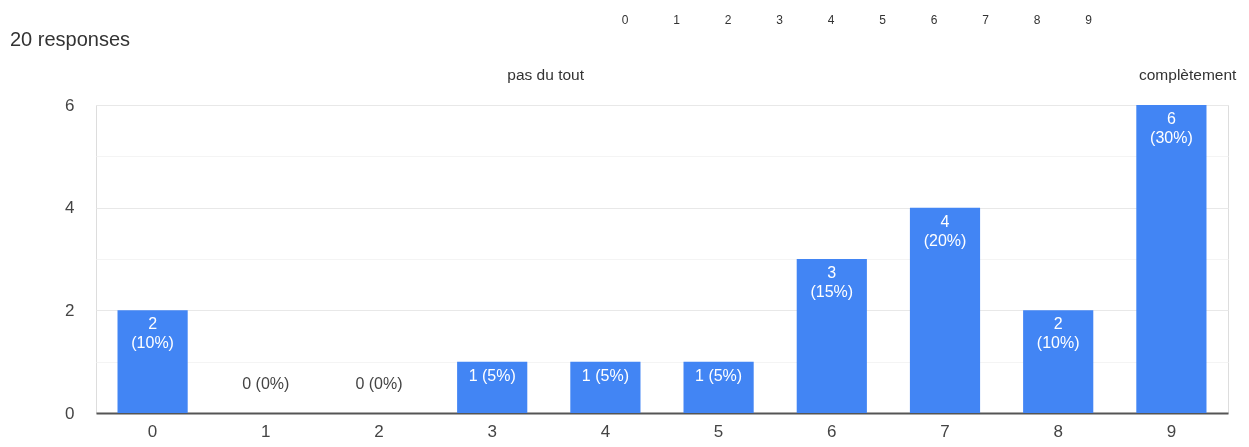 Image resolution: width=1249 pixels, height=447 pixels. What do you see at coordinates (780, 20) in the screenshot?
I see `text: 3` at bounding box center [780, 20].